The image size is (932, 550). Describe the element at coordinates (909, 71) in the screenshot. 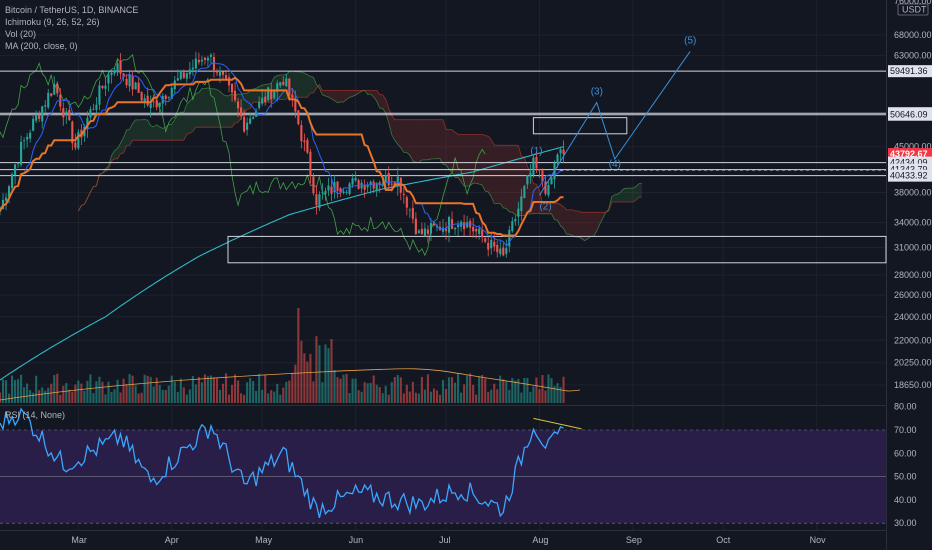

I see `level-price-label: 59491.36` at that location.